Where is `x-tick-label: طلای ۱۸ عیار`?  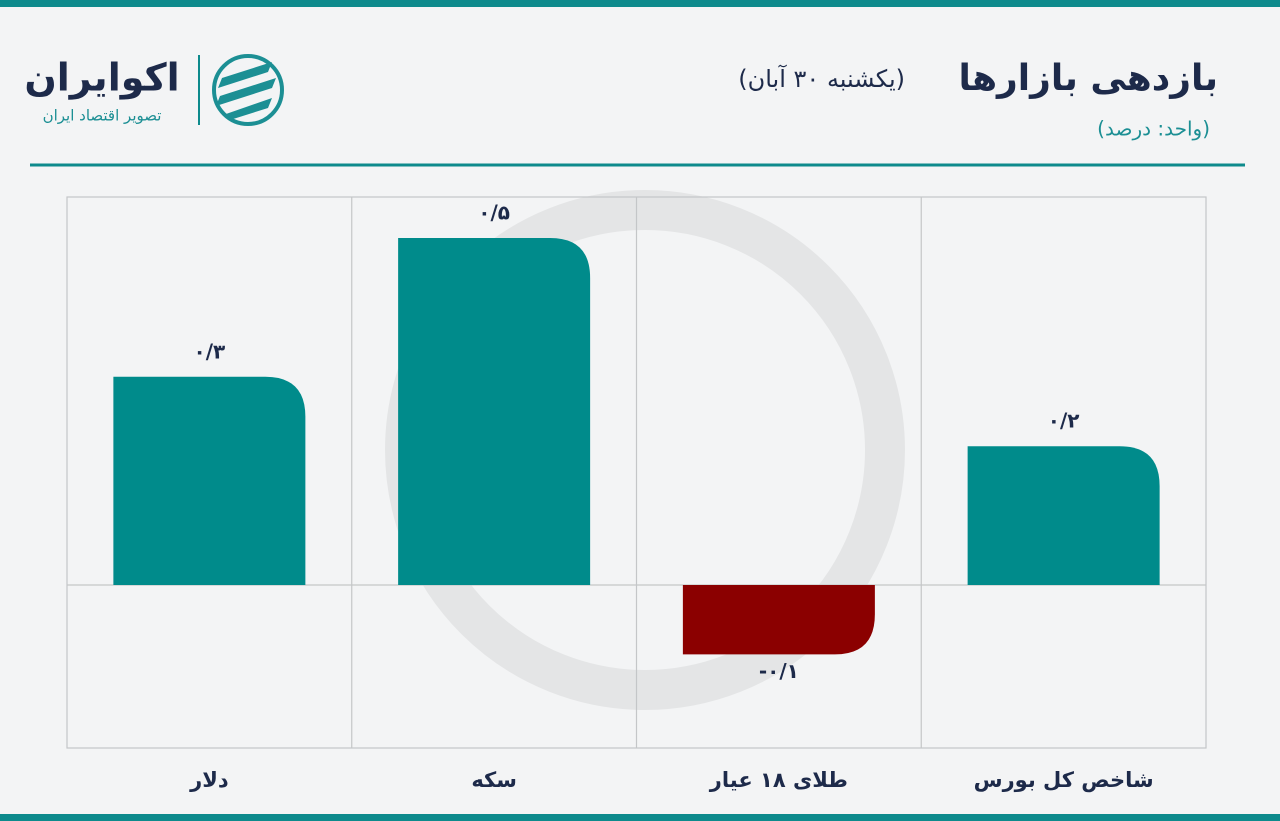 x-tick-label: طلای ۱۸ عیار is located at coordinates (778, 780).